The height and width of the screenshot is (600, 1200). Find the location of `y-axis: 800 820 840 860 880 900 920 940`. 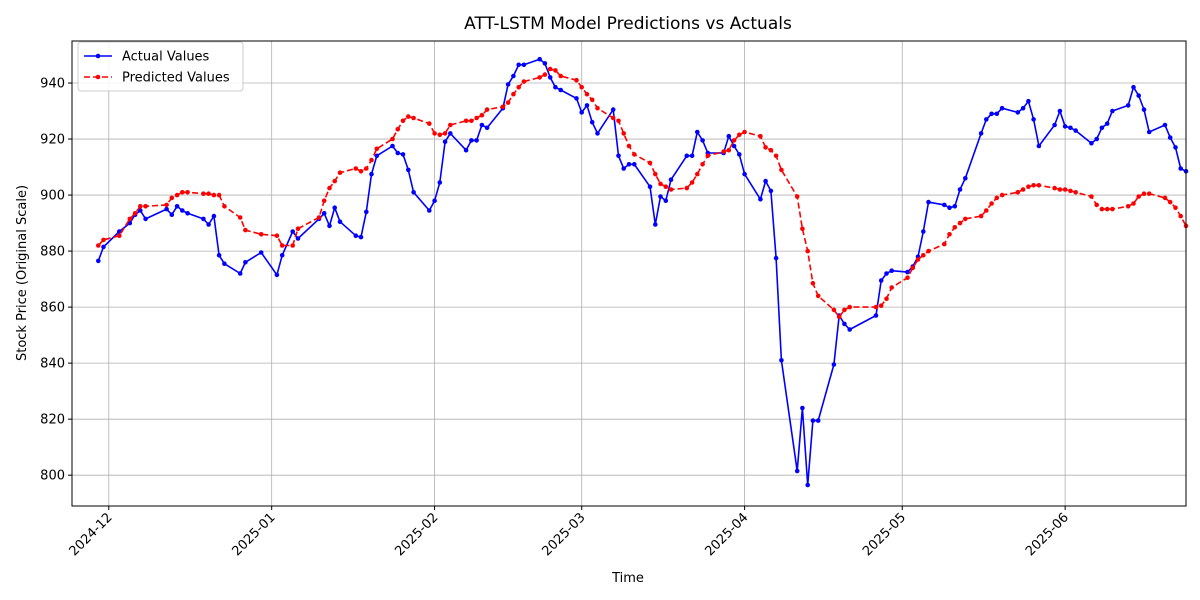

y-axis: 800 820 840 860 880 900 920 940 is located at coordinates (56, 280).